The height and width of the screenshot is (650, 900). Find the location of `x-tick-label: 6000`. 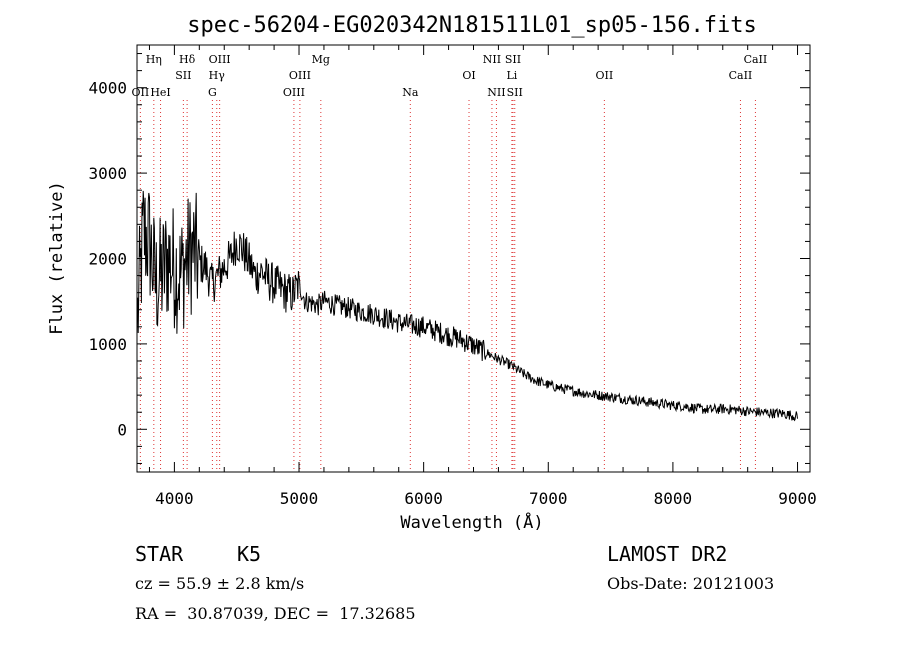

x-tick-label: 6000 is located at coordinates (423, 498).